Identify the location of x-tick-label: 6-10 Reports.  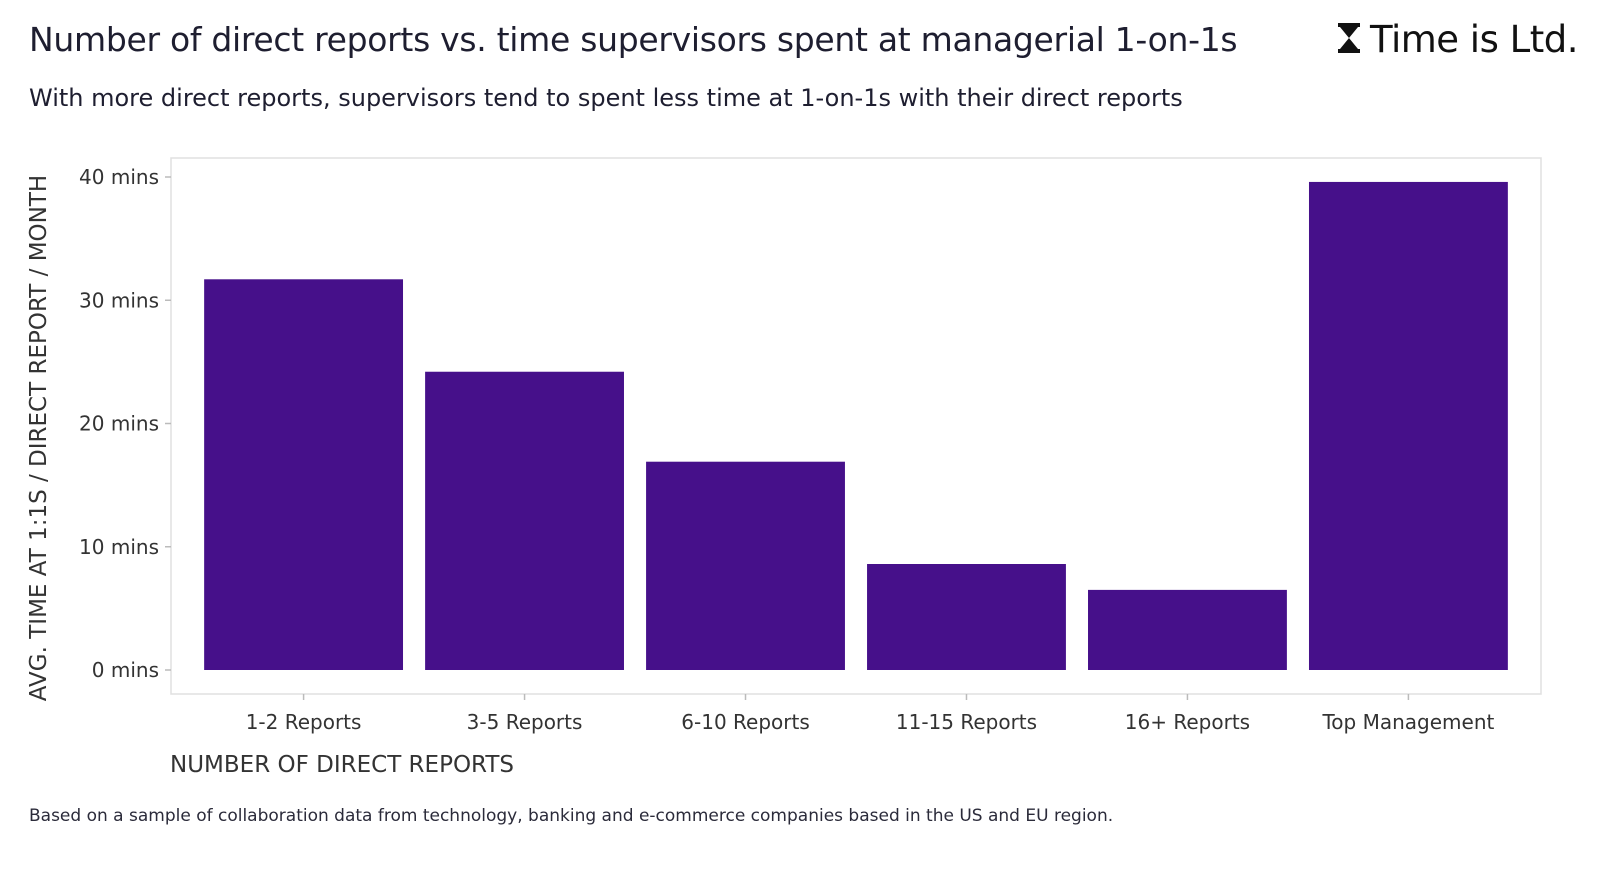
(745, 722).